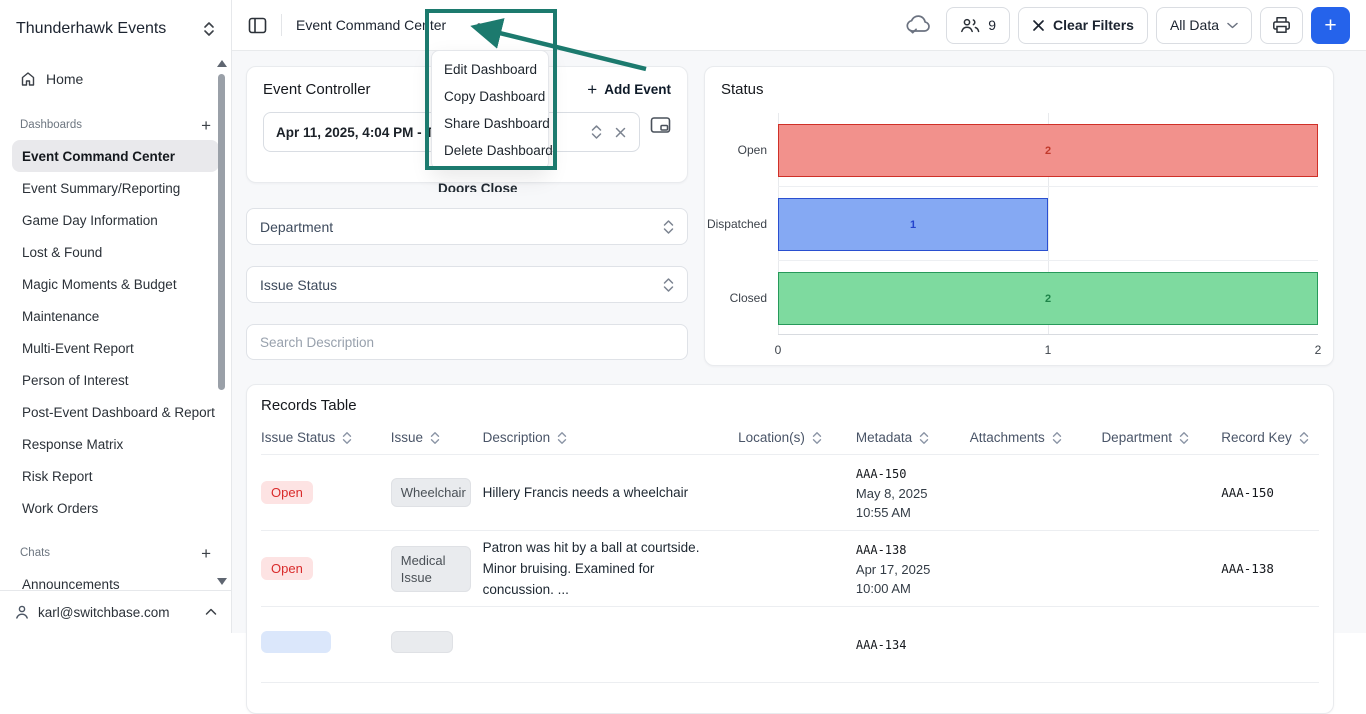 This screenshot has height=714, width=1366. I want to click on chevron-down-icon, so click(1232, 25).